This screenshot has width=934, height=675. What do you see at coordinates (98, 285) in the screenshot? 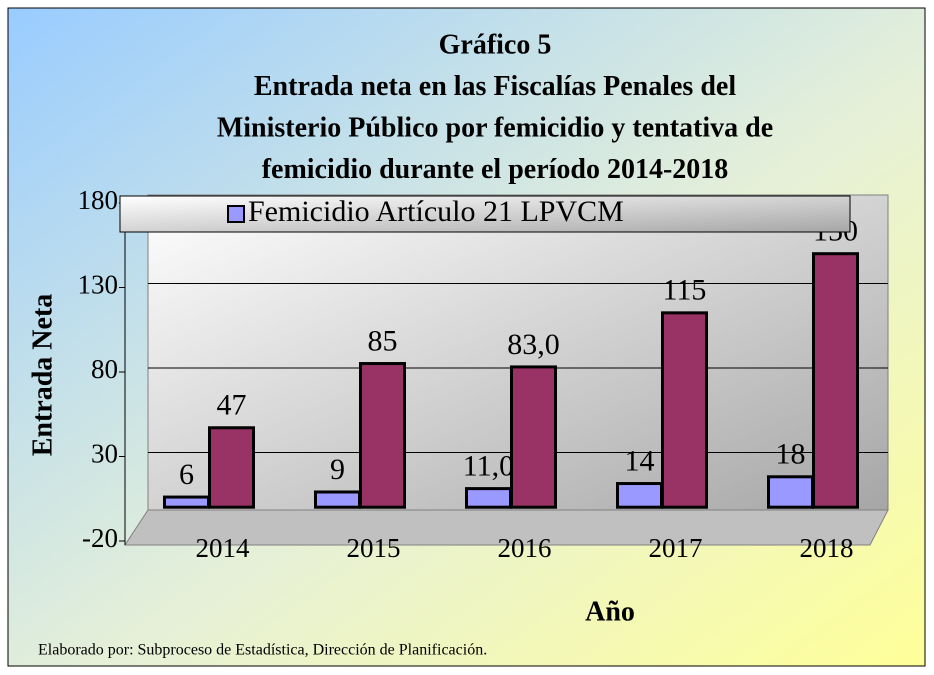
I see `y-tick-label: 130` at bounding box center [98, 285].